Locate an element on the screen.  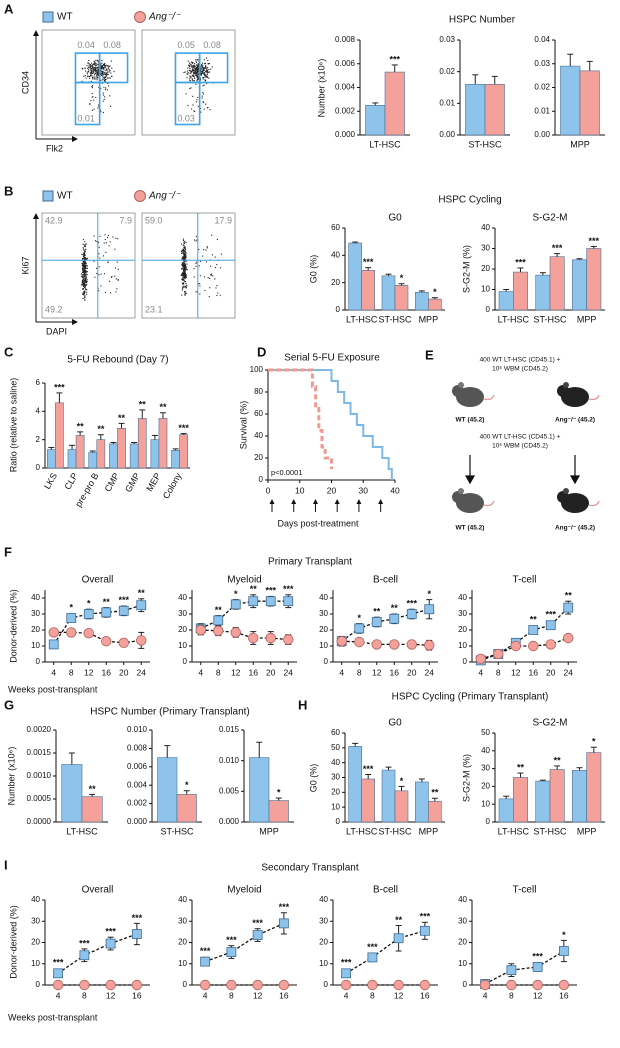
y-tick-label: 50 is located at coordinates (335, 747).